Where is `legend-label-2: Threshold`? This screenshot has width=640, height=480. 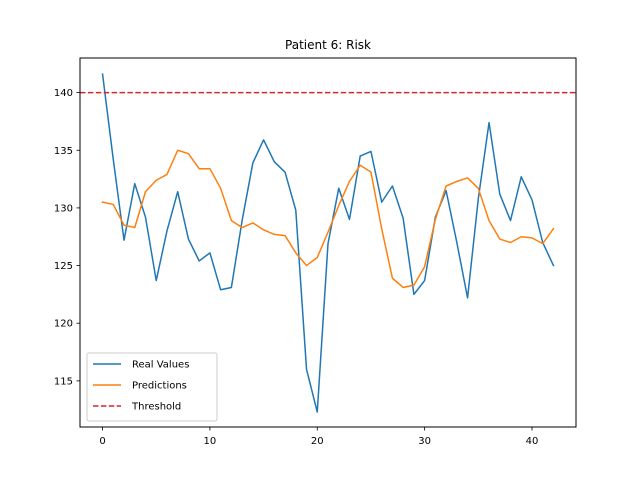 legend-label-2: Threshold is located at coordinates (156, 407).